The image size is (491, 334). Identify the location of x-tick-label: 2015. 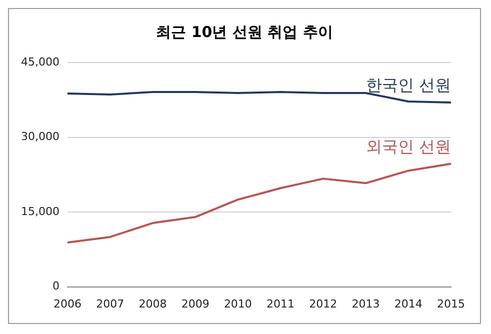
(451, 303).